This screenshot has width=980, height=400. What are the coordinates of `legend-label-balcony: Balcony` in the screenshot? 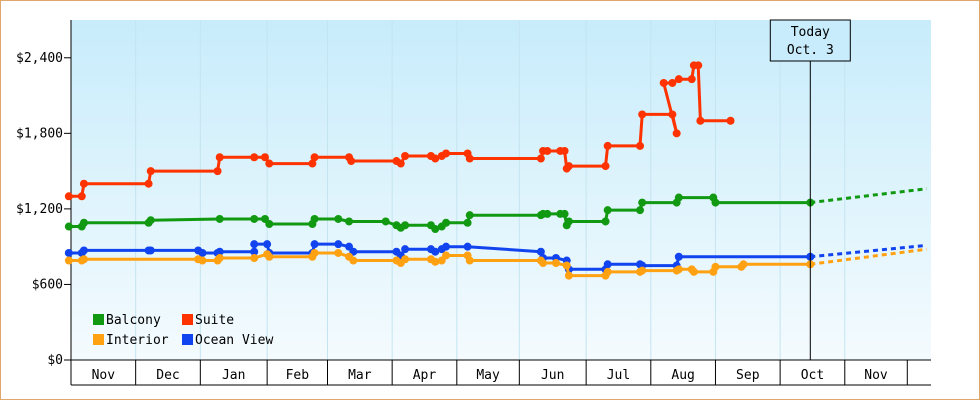 It's located at (133, 320).